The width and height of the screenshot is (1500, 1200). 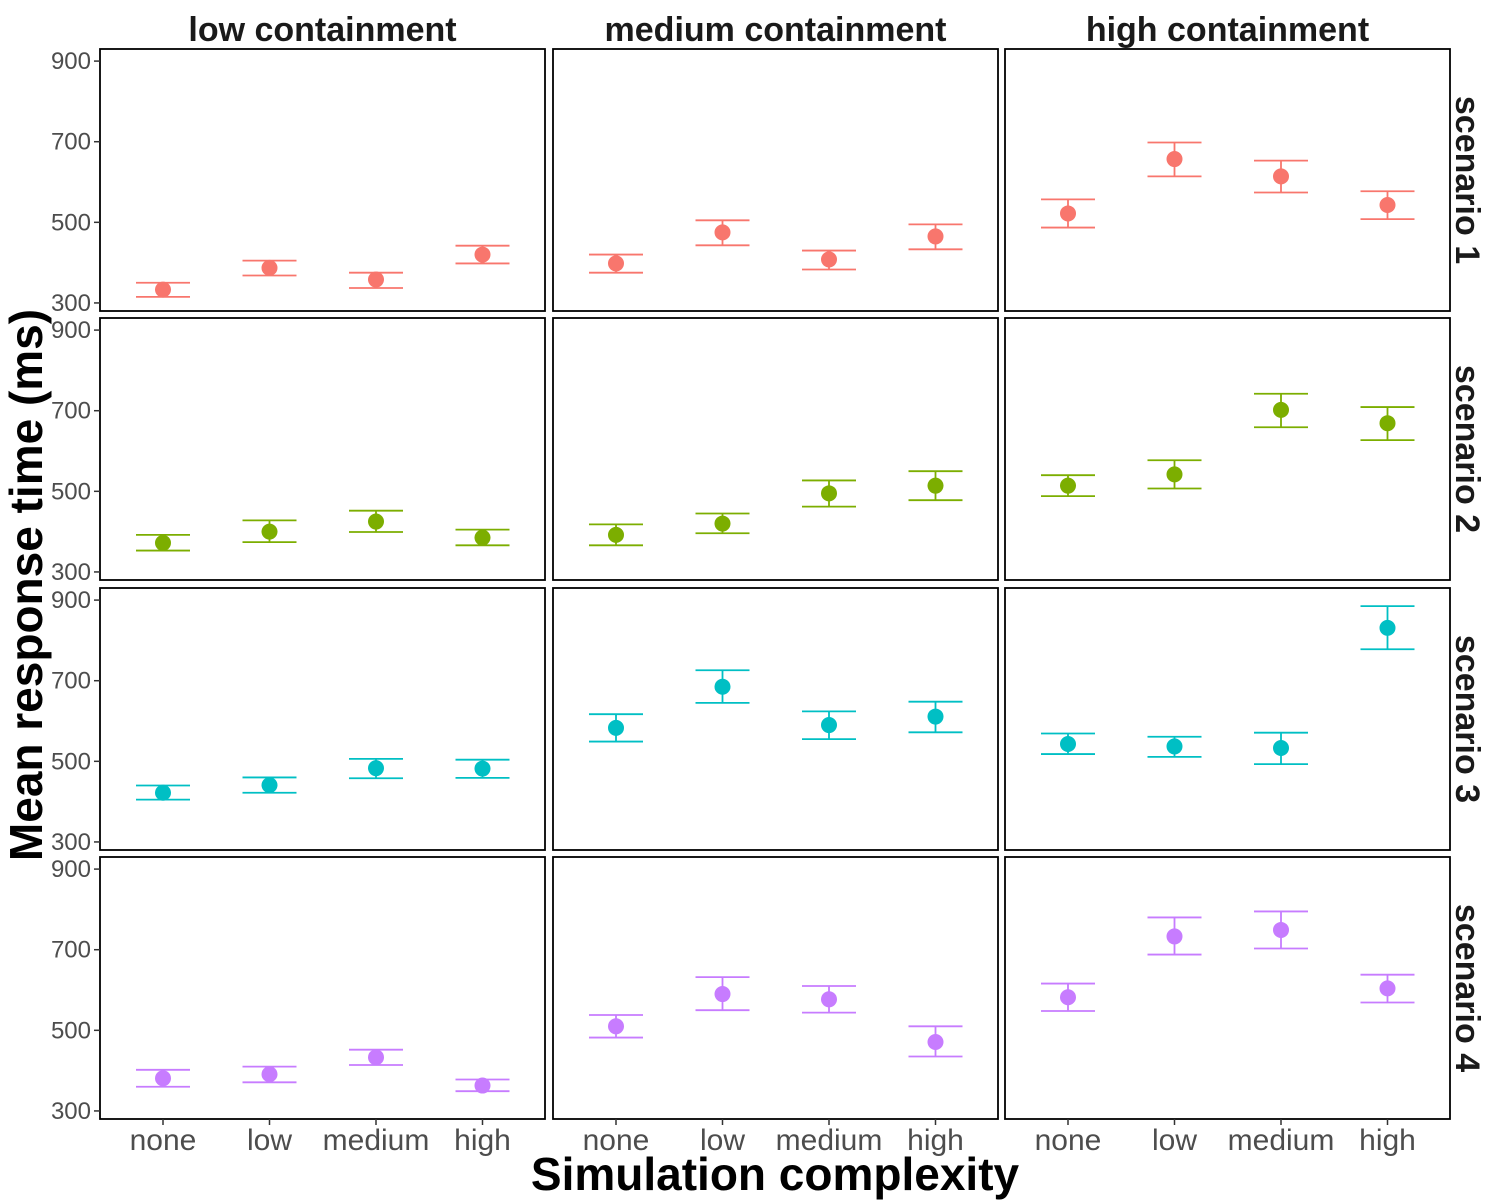 I want to click on panel-marks-scenario-2-high-containment, so click(x=1228, y=445).